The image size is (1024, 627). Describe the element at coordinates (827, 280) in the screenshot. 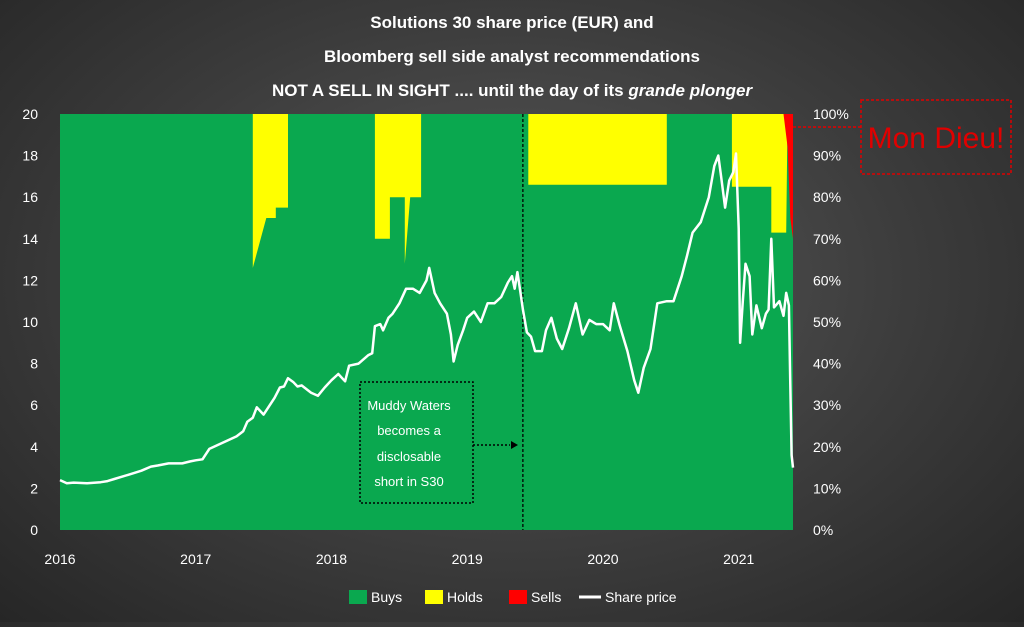

I see `y-right-tick-label: 60%` at that location.